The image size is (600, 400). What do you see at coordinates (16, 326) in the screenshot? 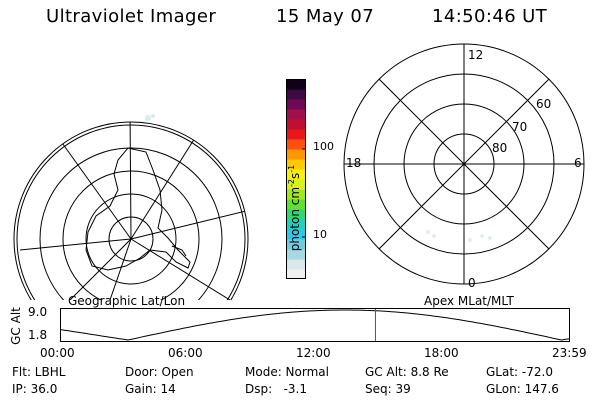
I see `timeline-ylabel: GC Alt` at bounding box center [16, 326].